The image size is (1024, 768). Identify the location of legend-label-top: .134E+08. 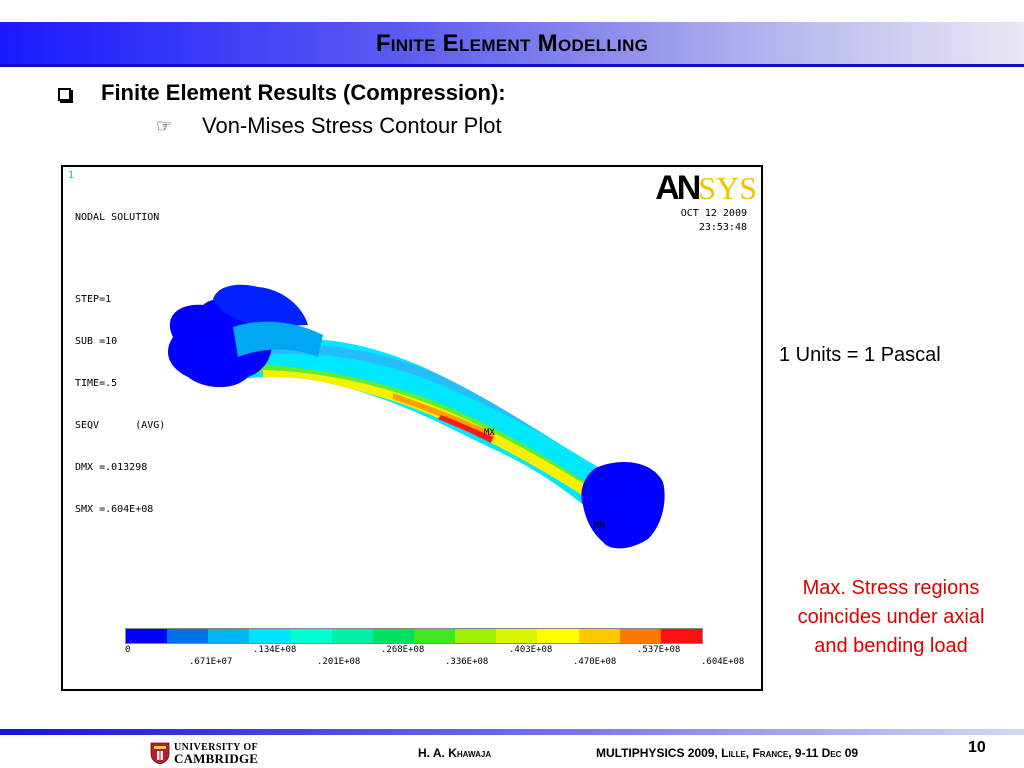
(275, 650).